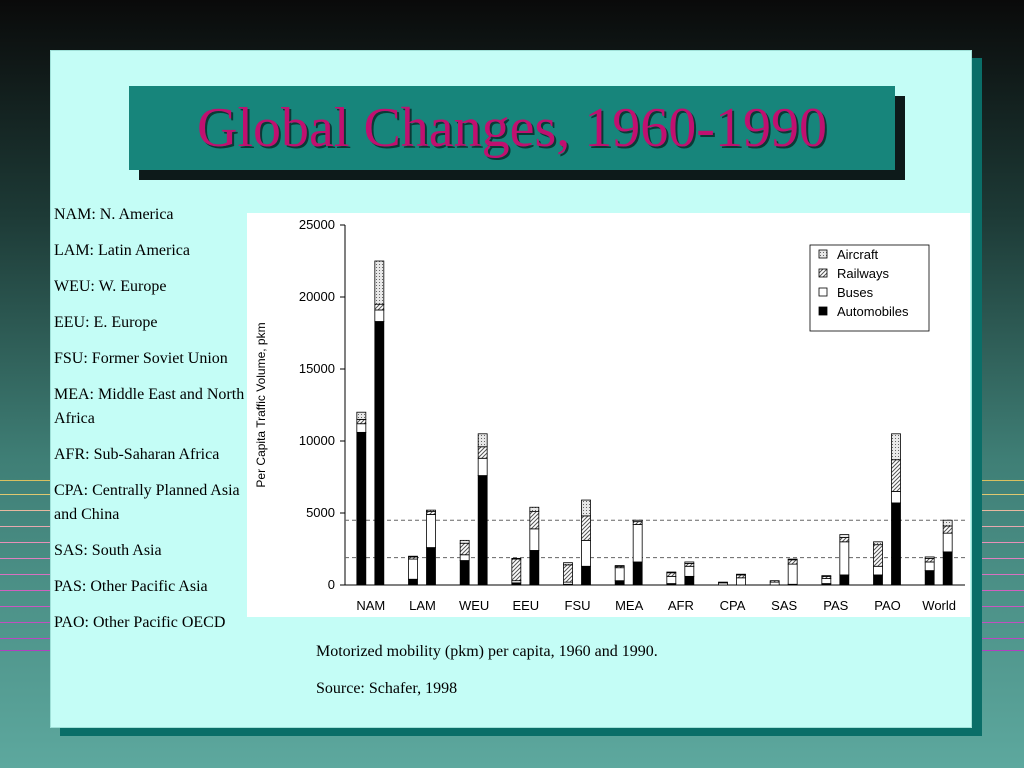 This screenshot has height=768, width=1024. I want to click on y-tick-label: 15000, so click(317, 368).